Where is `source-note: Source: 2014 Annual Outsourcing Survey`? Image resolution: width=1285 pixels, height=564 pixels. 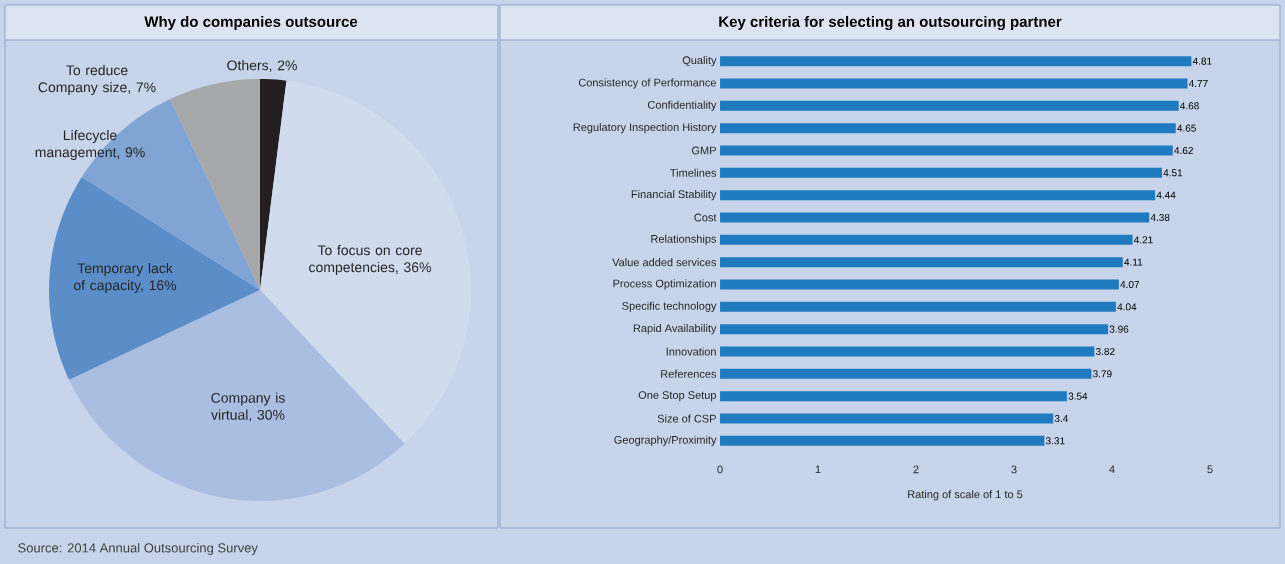
source-note: Source: 2014 Annual Outsourcing Survey is located at coordinates (138, 549).